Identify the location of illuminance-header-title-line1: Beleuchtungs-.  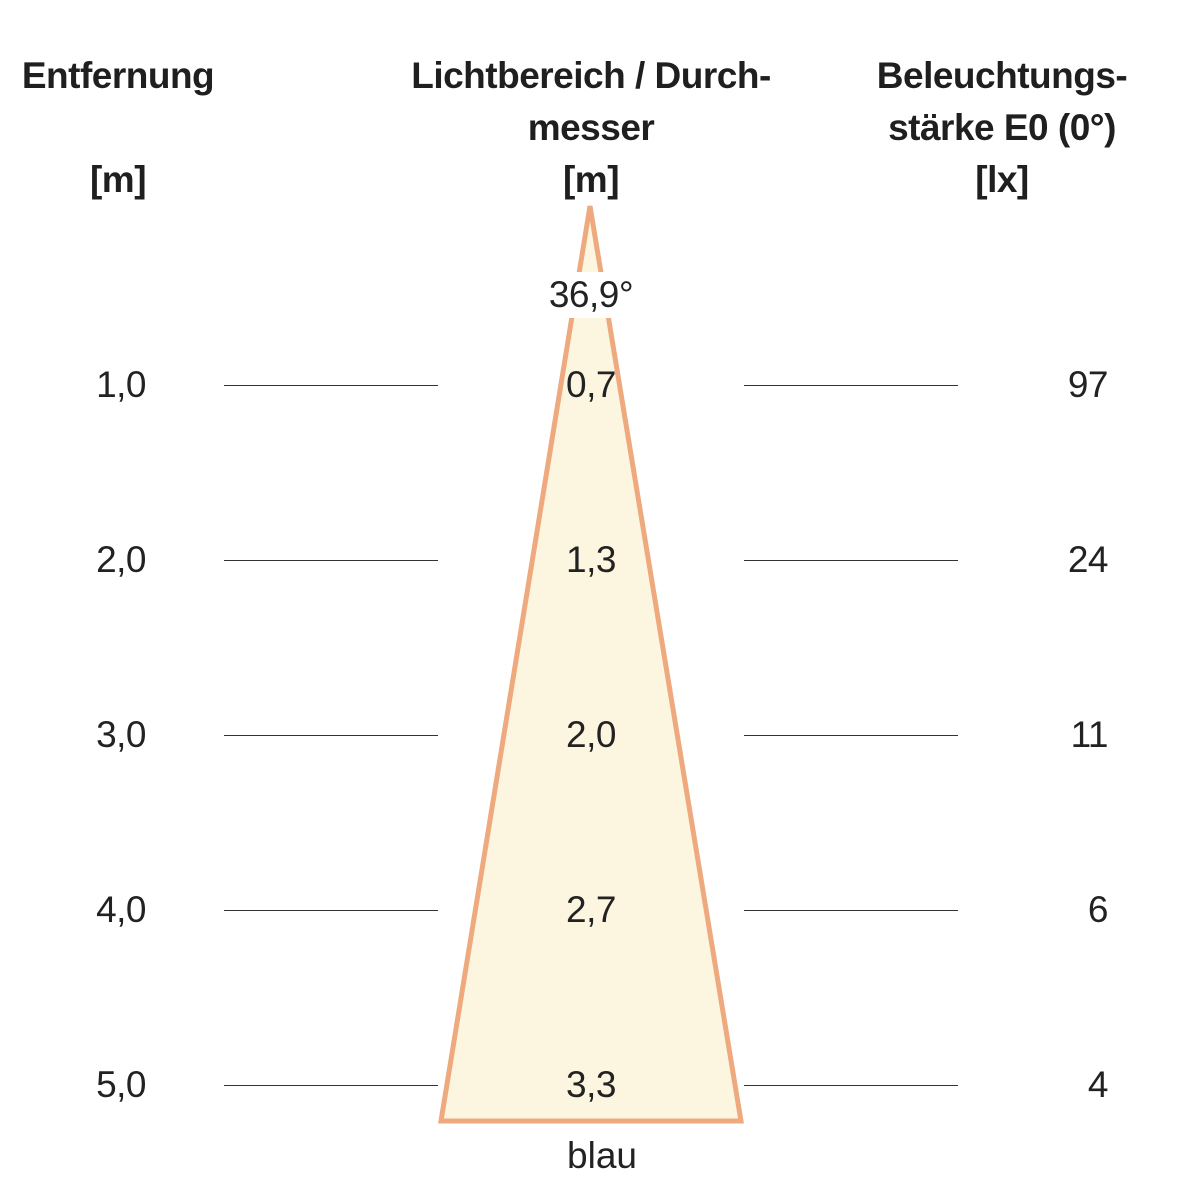
(1002, 75).